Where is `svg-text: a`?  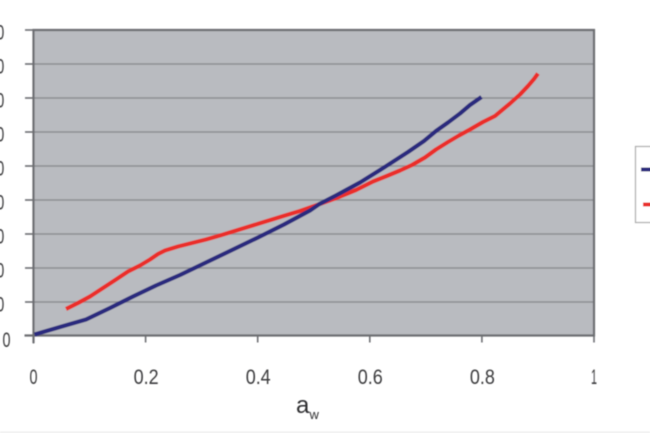
svg-text: a is located at coordinates (303, 405).